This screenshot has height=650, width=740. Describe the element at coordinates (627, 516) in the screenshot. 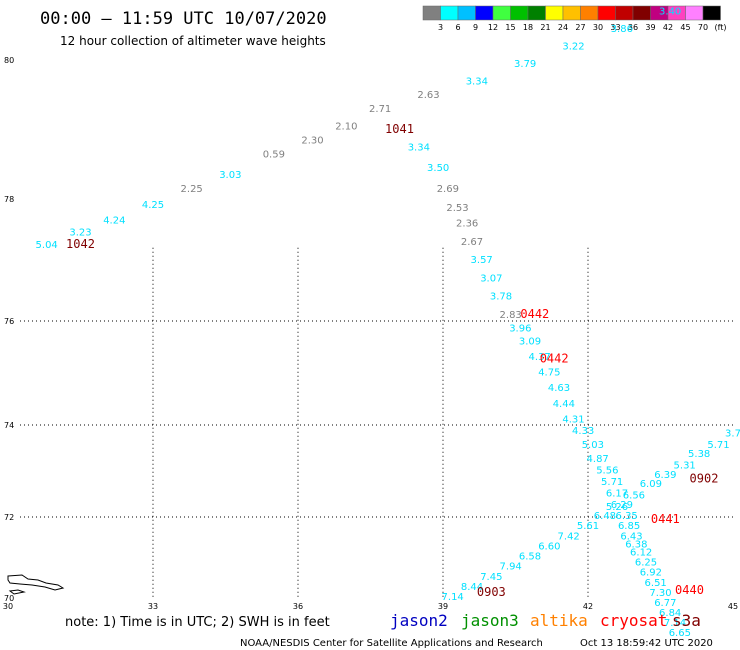

I see `wave-height-label: 6.35` at that location.